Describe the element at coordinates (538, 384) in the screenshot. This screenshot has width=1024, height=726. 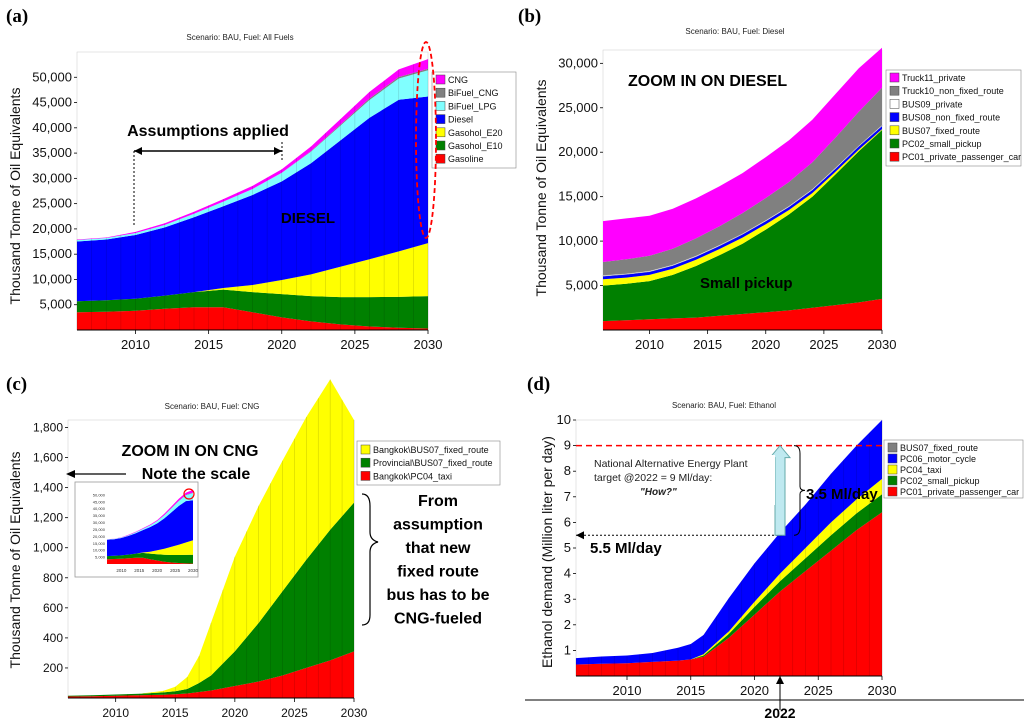
I see `panel-label-d: (d)` at that location.